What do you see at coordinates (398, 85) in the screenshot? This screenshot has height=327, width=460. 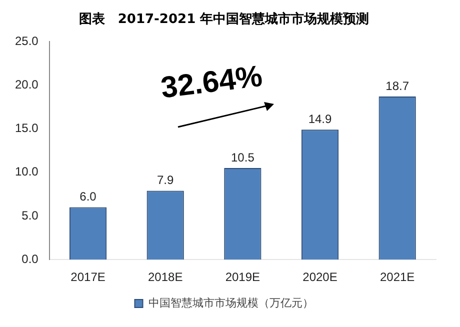 I see `data-label: 18.7` at bounding box center [398, 85].